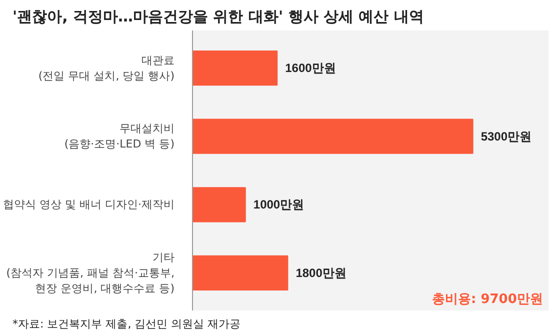 The width and height of the screenshot is (560, 335). What do you see at coordinates (218, 17) in the screenshot?
I see `chart-title: '괜찮아, 걱정마…마음건강을 위한 대화' 행사 상세 예산 내역` at bounding box center [218, 17].